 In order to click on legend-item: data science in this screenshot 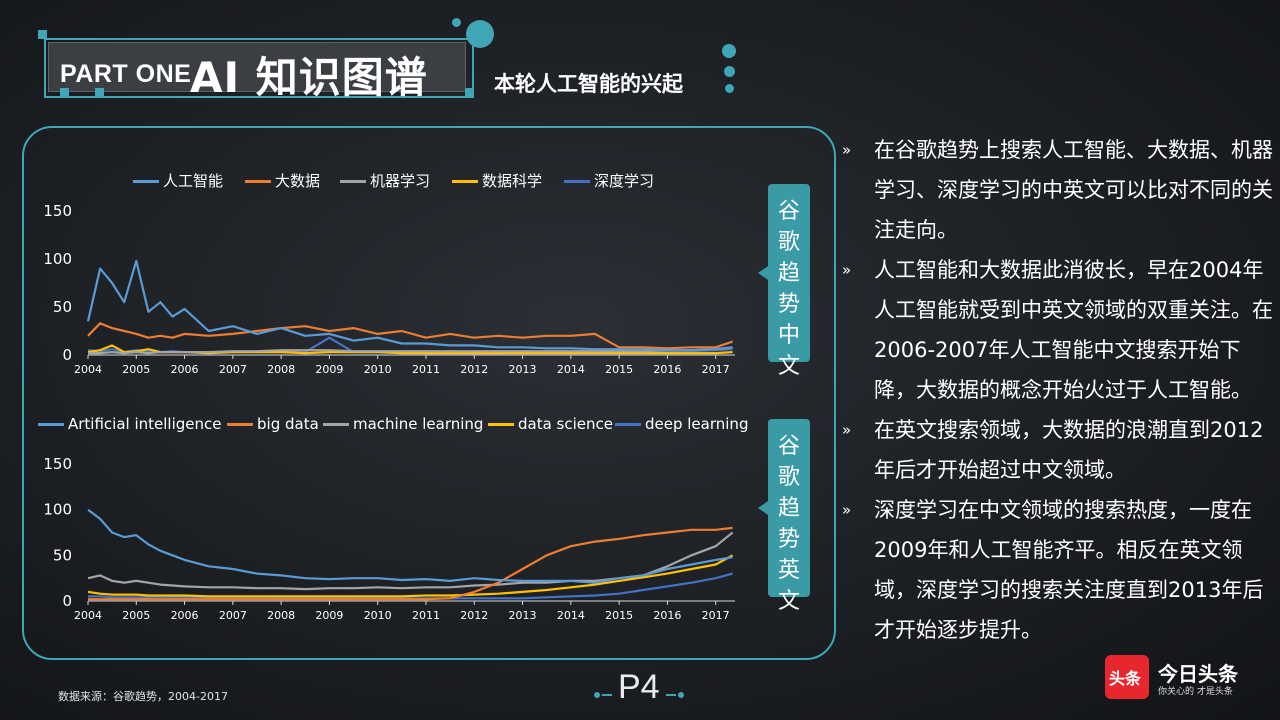, I will do `click(550, 424)`.